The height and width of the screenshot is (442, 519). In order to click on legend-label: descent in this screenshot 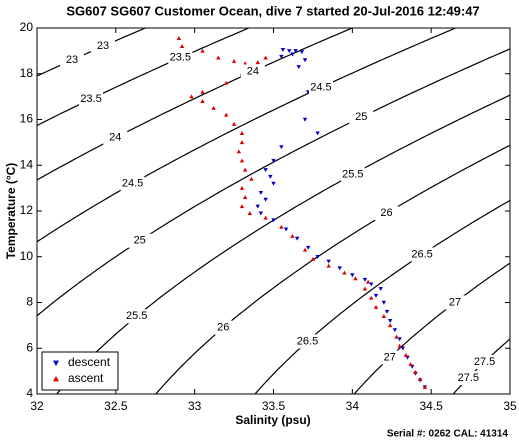, I will do `click(89, 362)`.